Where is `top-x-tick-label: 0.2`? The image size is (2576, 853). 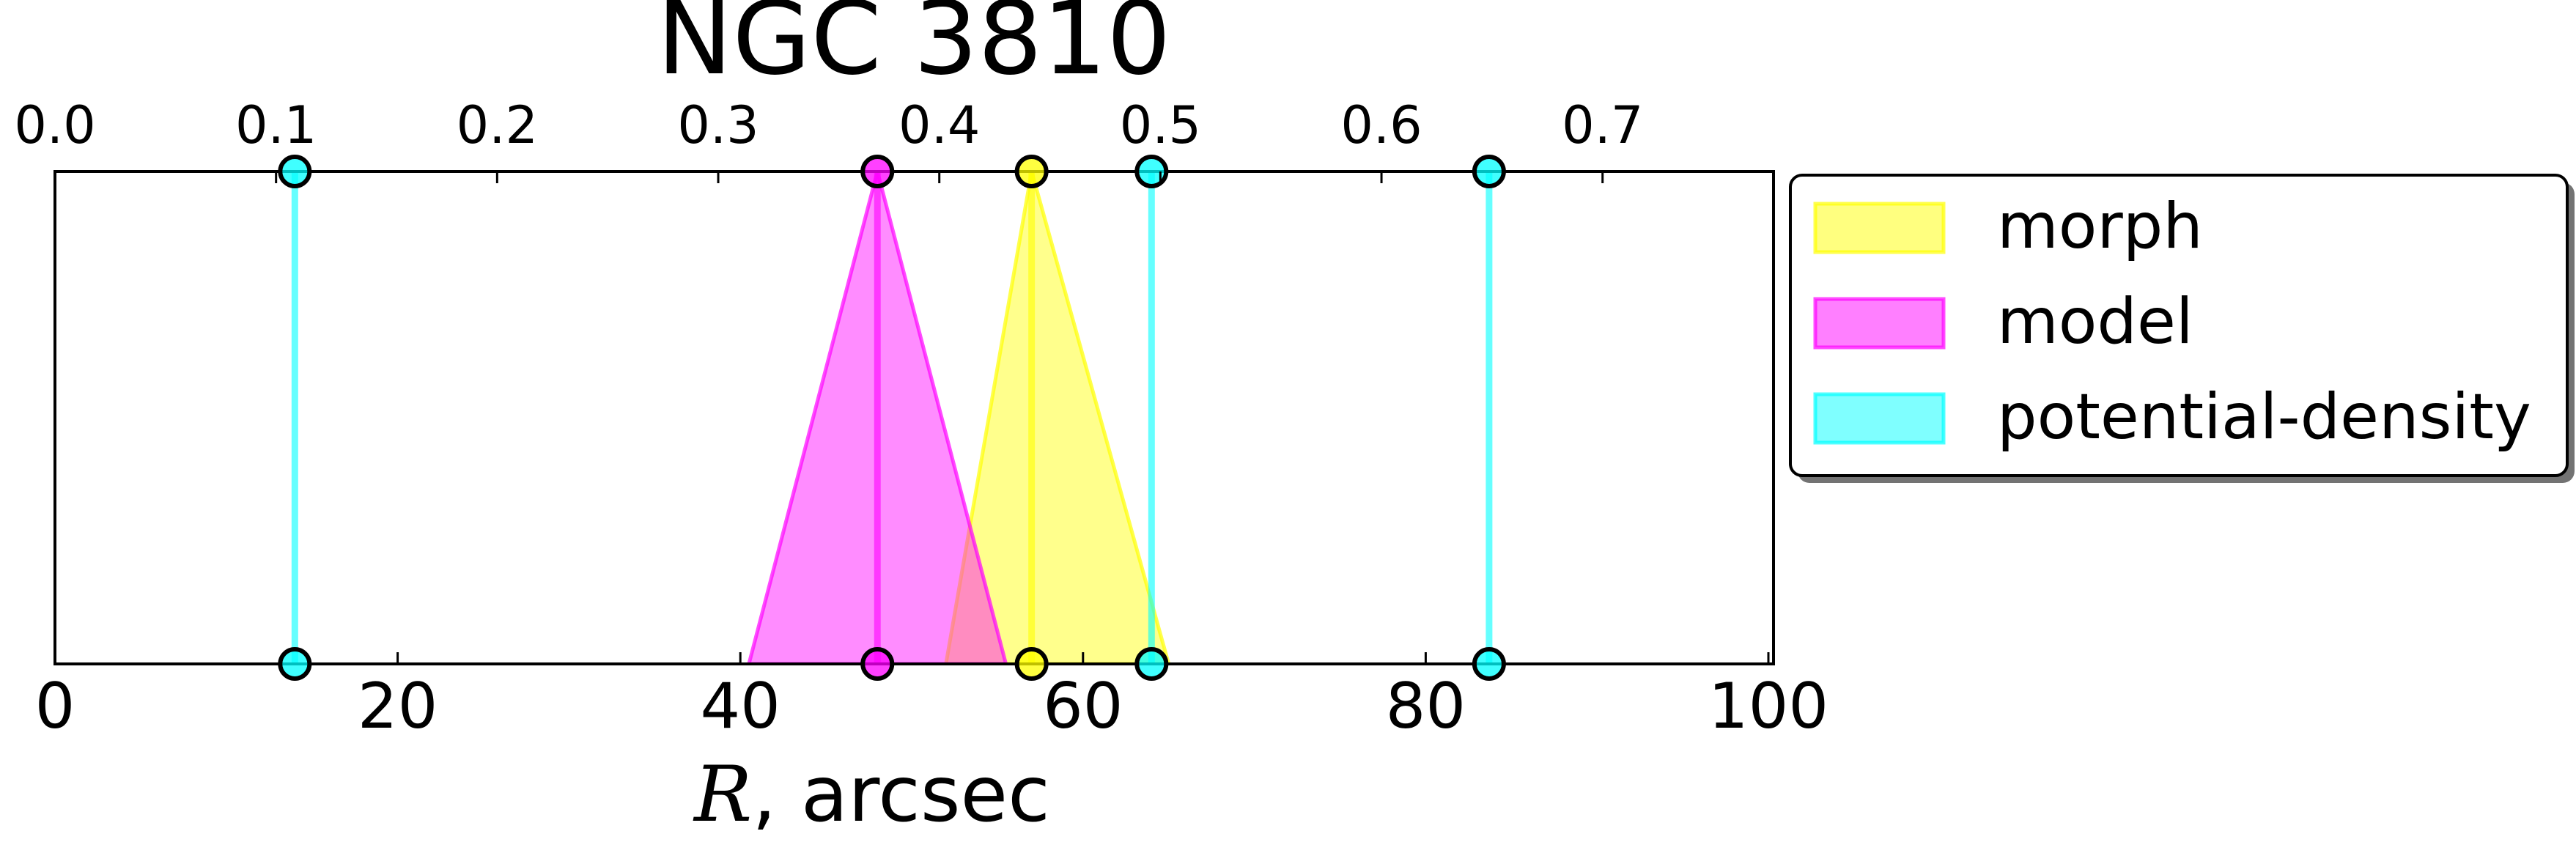 top-x-tick-label: 0.2 is located at coordinates (497, 125).